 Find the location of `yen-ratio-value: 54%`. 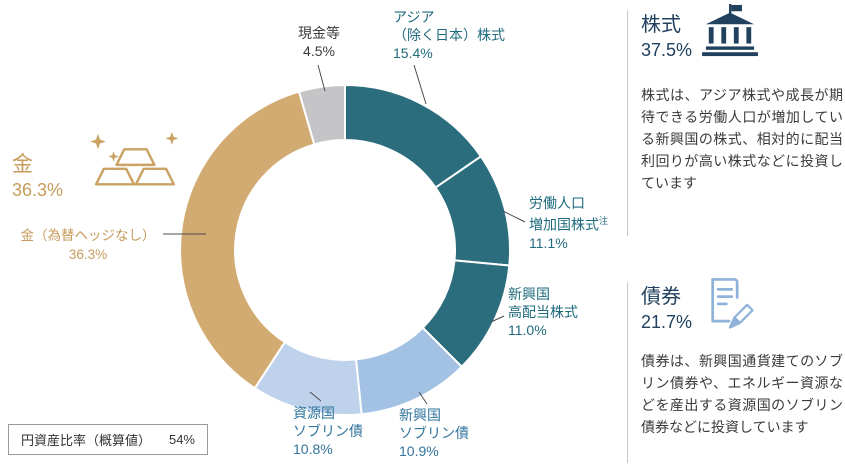

yen-ratio-value: 54% is located at coordinates (181, 439).